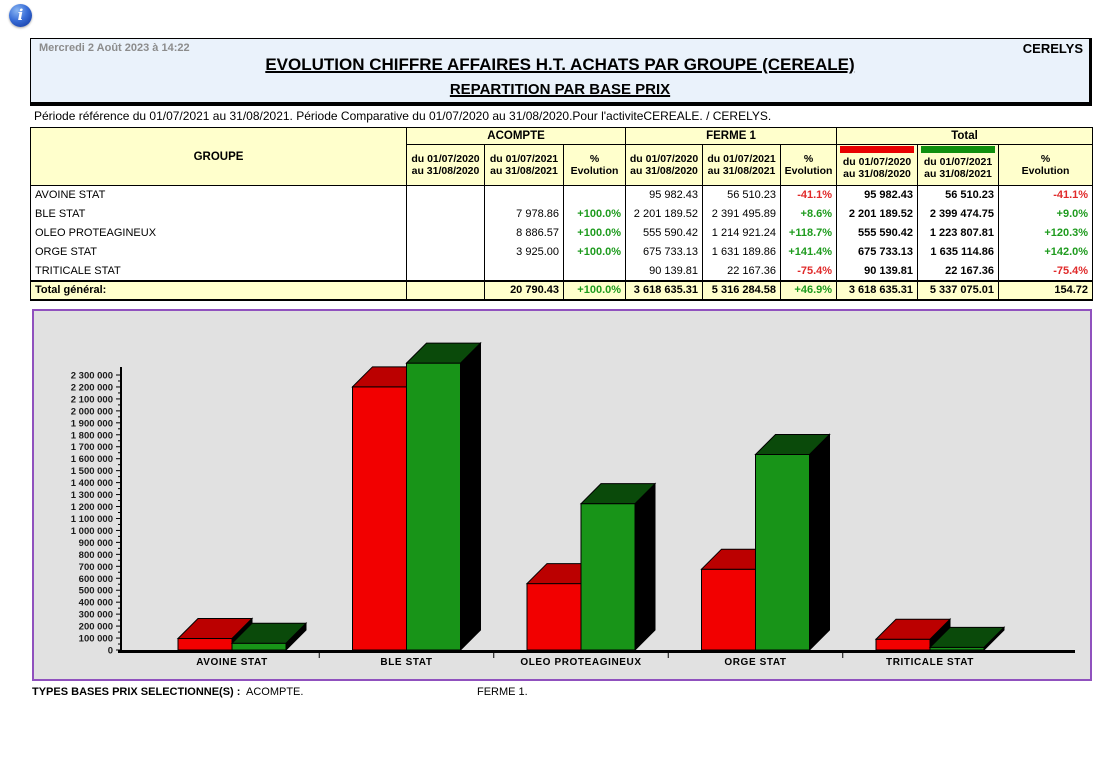  Describe the element at coordinates (96, 567) in the screenshot. I see `y-tick-label: 700 000` at that location.